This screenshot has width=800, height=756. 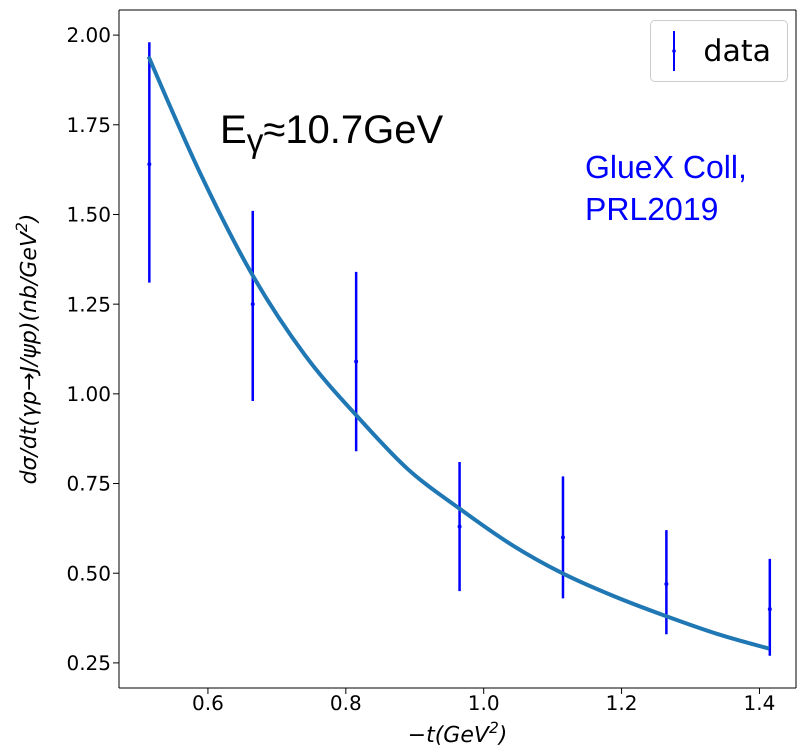 I want to click on x-tick-label: 1.4, so click(x=760, y=703).